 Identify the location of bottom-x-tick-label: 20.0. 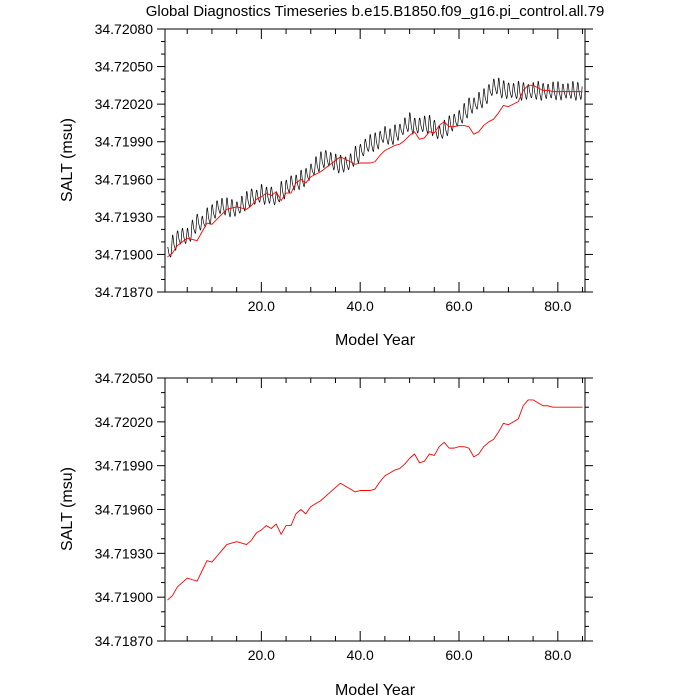
(261, 655).